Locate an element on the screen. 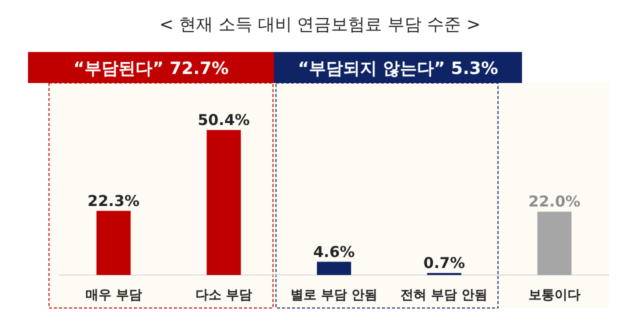 This screenshot has width=640, height=332. x-tick-label: 별로 부담 안됨 is located at coordinates (334, 295).